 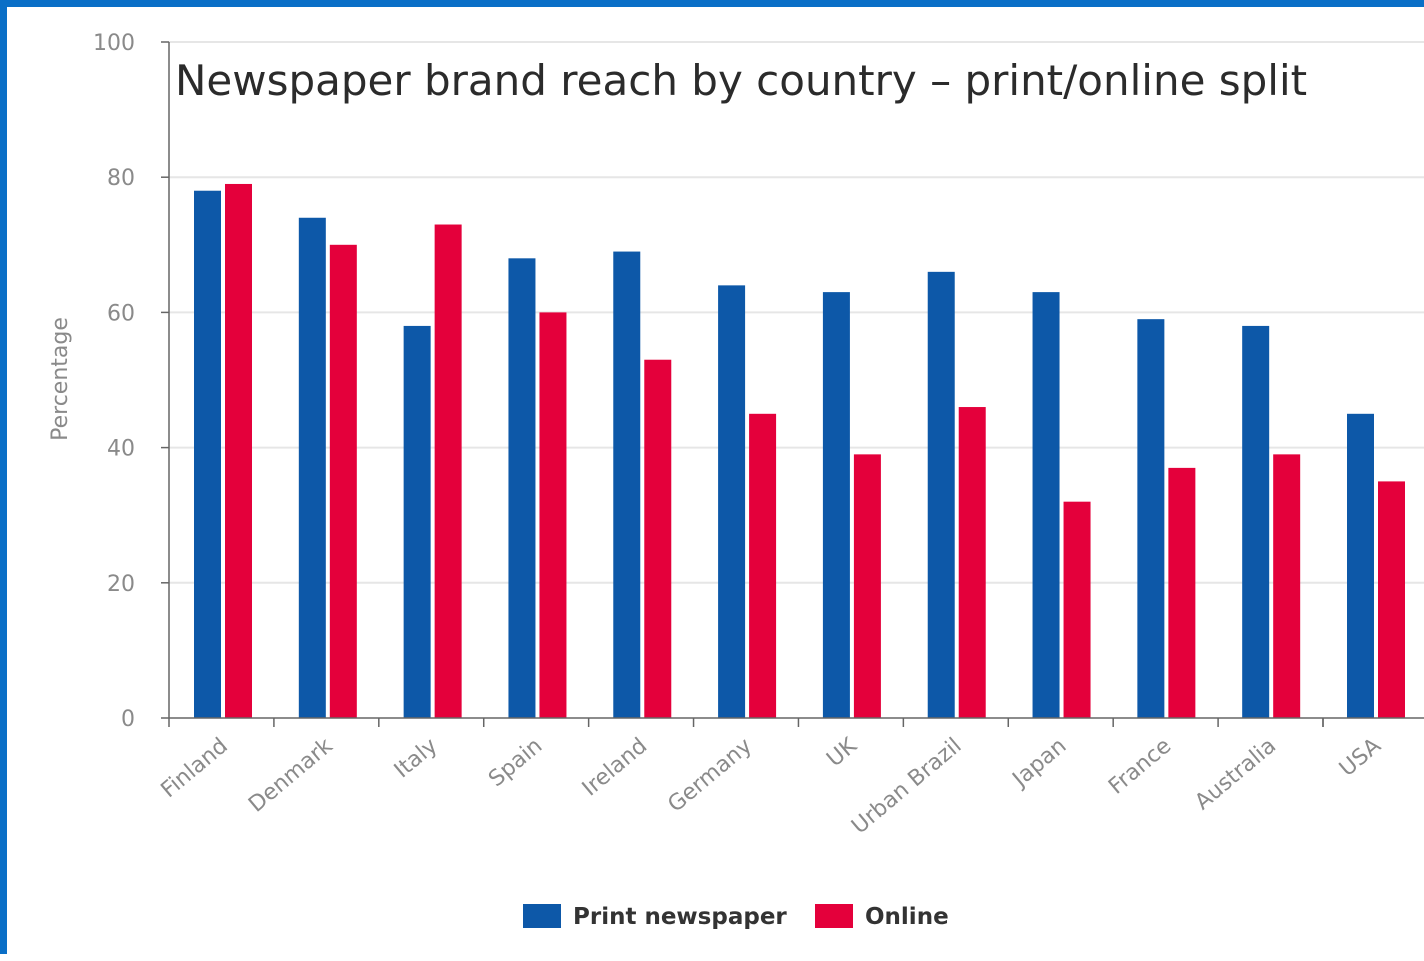 What do you see at coordinates (1391, 599) in the screenshot?
I see `bar-online-usa` at bounding box center [1391, 599].